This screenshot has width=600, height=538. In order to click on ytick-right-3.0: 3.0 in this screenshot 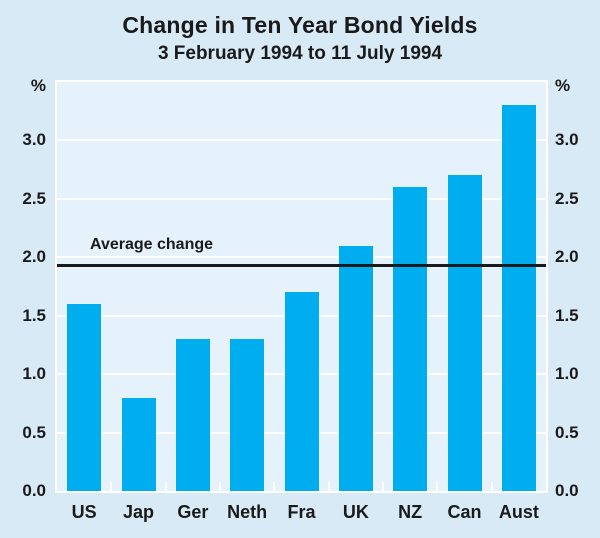, I will do `click(567, 140)`.